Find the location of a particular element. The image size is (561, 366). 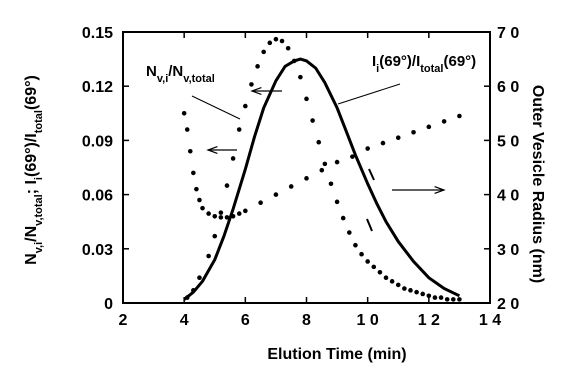

left-axis-title-part-9: (69°) is located at coordinates (31, 92).